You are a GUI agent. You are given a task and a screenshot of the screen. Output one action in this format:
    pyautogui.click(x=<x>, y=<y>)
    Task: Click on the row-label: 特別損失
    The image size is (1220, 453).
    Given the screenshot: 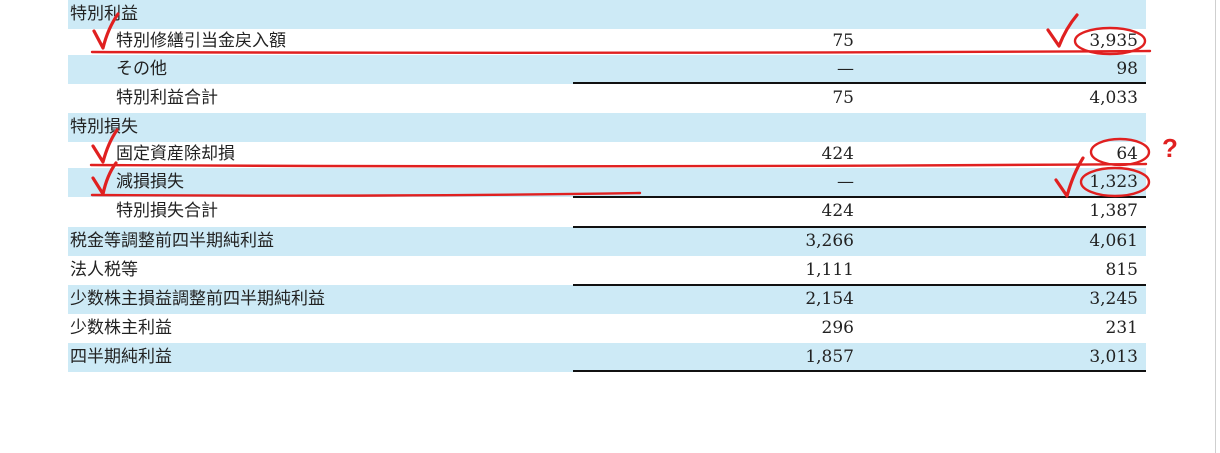 What is the action you would take?
    pyautogui.click(x=104, y=127)
    